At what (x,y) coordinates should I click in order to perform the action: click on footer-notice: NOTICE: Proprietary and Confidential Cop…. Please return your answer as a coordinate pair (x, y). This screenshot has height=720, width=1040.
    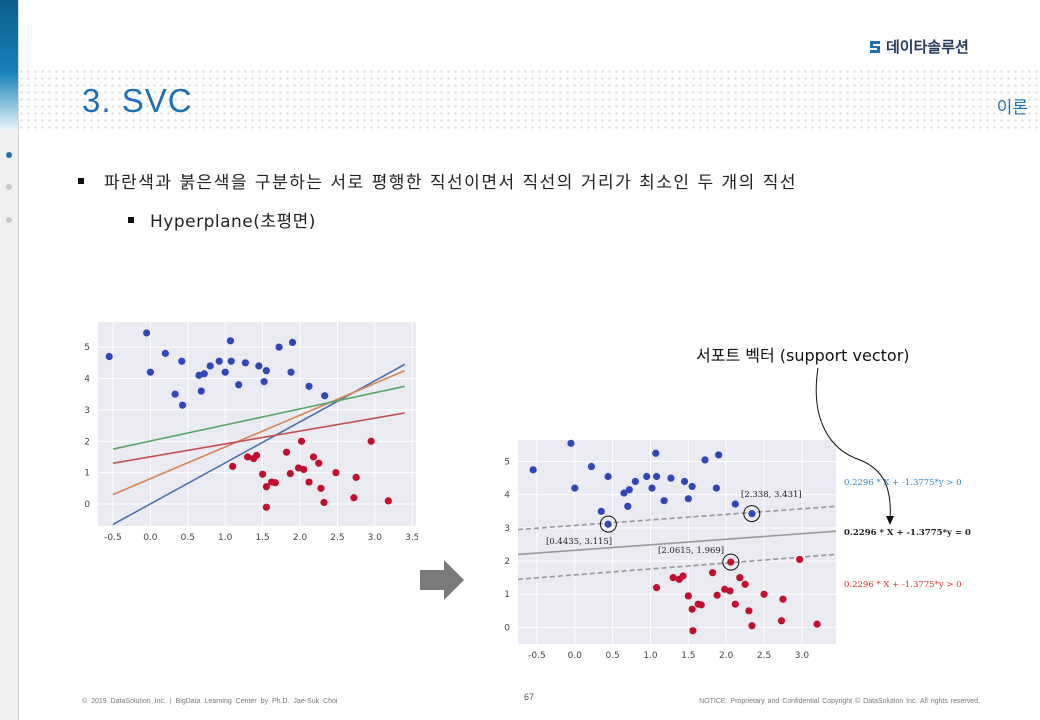
    Looking at the image, I should click on (839, 701).